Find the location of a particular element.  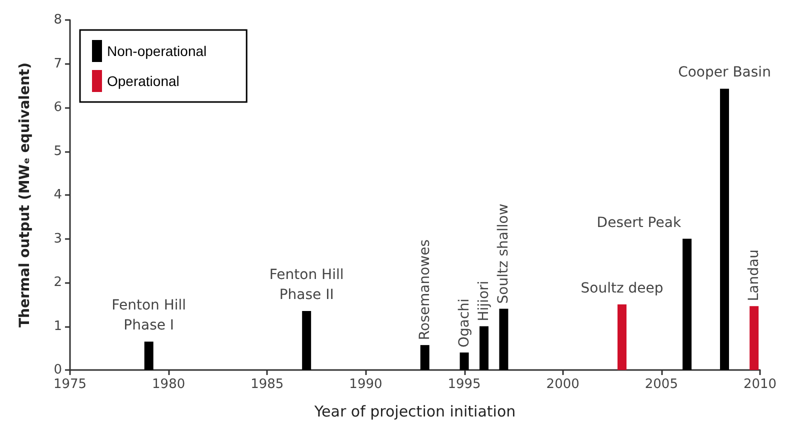

annotation: Cooper Basin is located at coordinates (724, 72).